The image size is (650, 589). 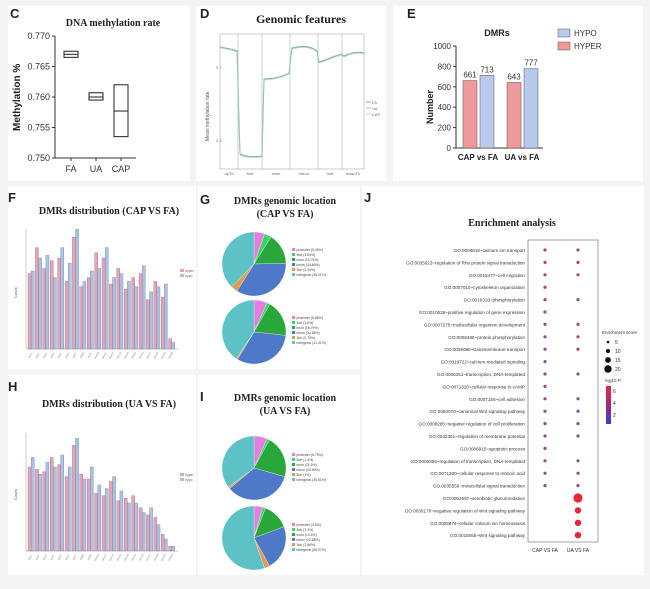 I want to click on y-axis-label: Count, so click(x=15, y=292).